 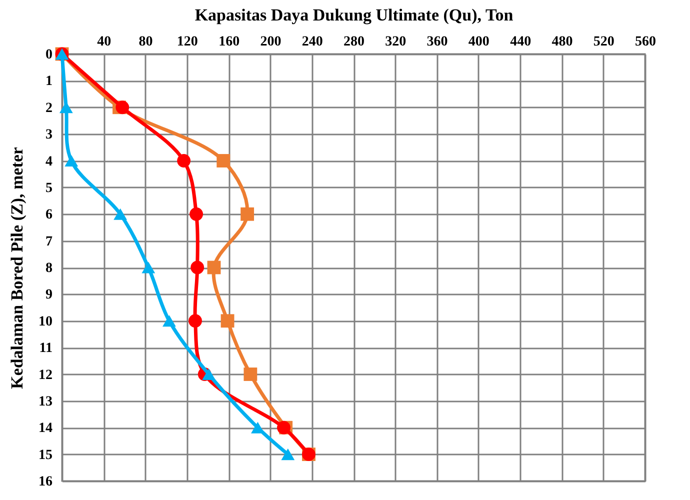 What do you see at coordinates (187, 42) in the screenshot?
I see `x-tick-label: 120` at bounding box center [187, 42].